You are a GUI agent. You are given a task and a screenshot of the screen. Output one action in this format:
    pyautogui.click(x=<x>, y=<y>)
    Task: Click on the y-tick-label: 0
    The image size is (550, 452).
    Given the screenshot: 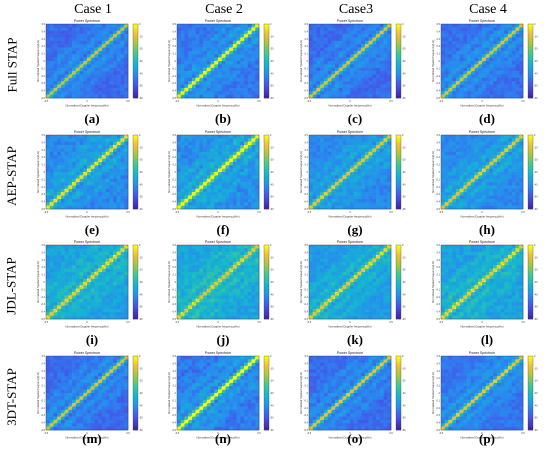 What is the action you would take?
    pyautogui.click(x=440, y=61)
    